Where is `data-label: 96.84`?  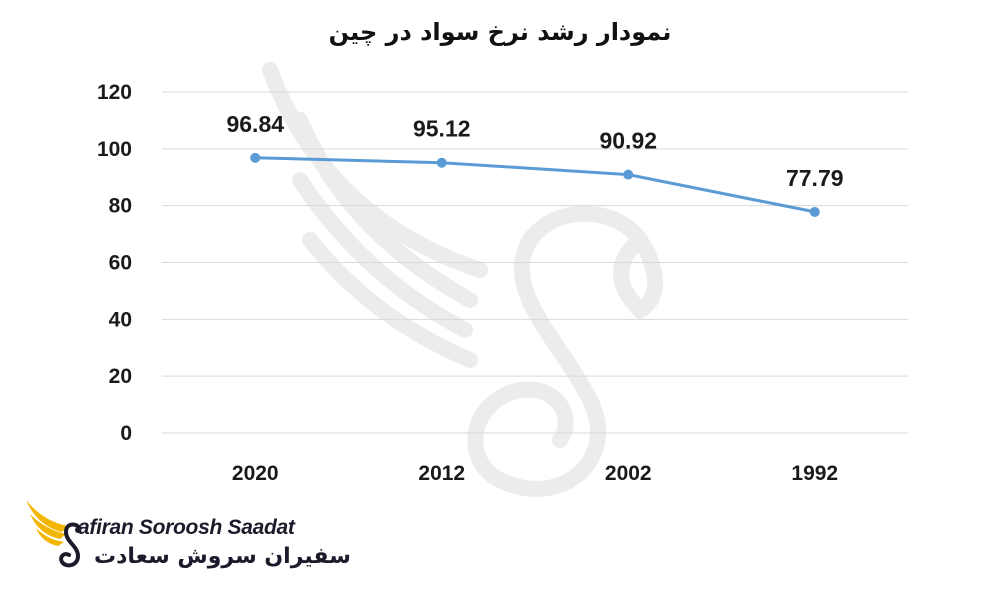
data-label: 96.84 is located at coordinates (255, 124).